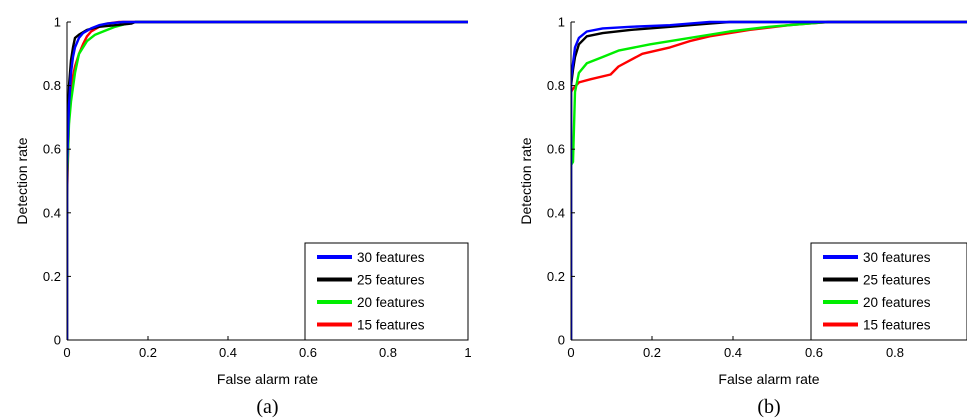  Describe the element at coordinates (267, 407) in the screenshot. I see `panel-caption: (a)` at that location.